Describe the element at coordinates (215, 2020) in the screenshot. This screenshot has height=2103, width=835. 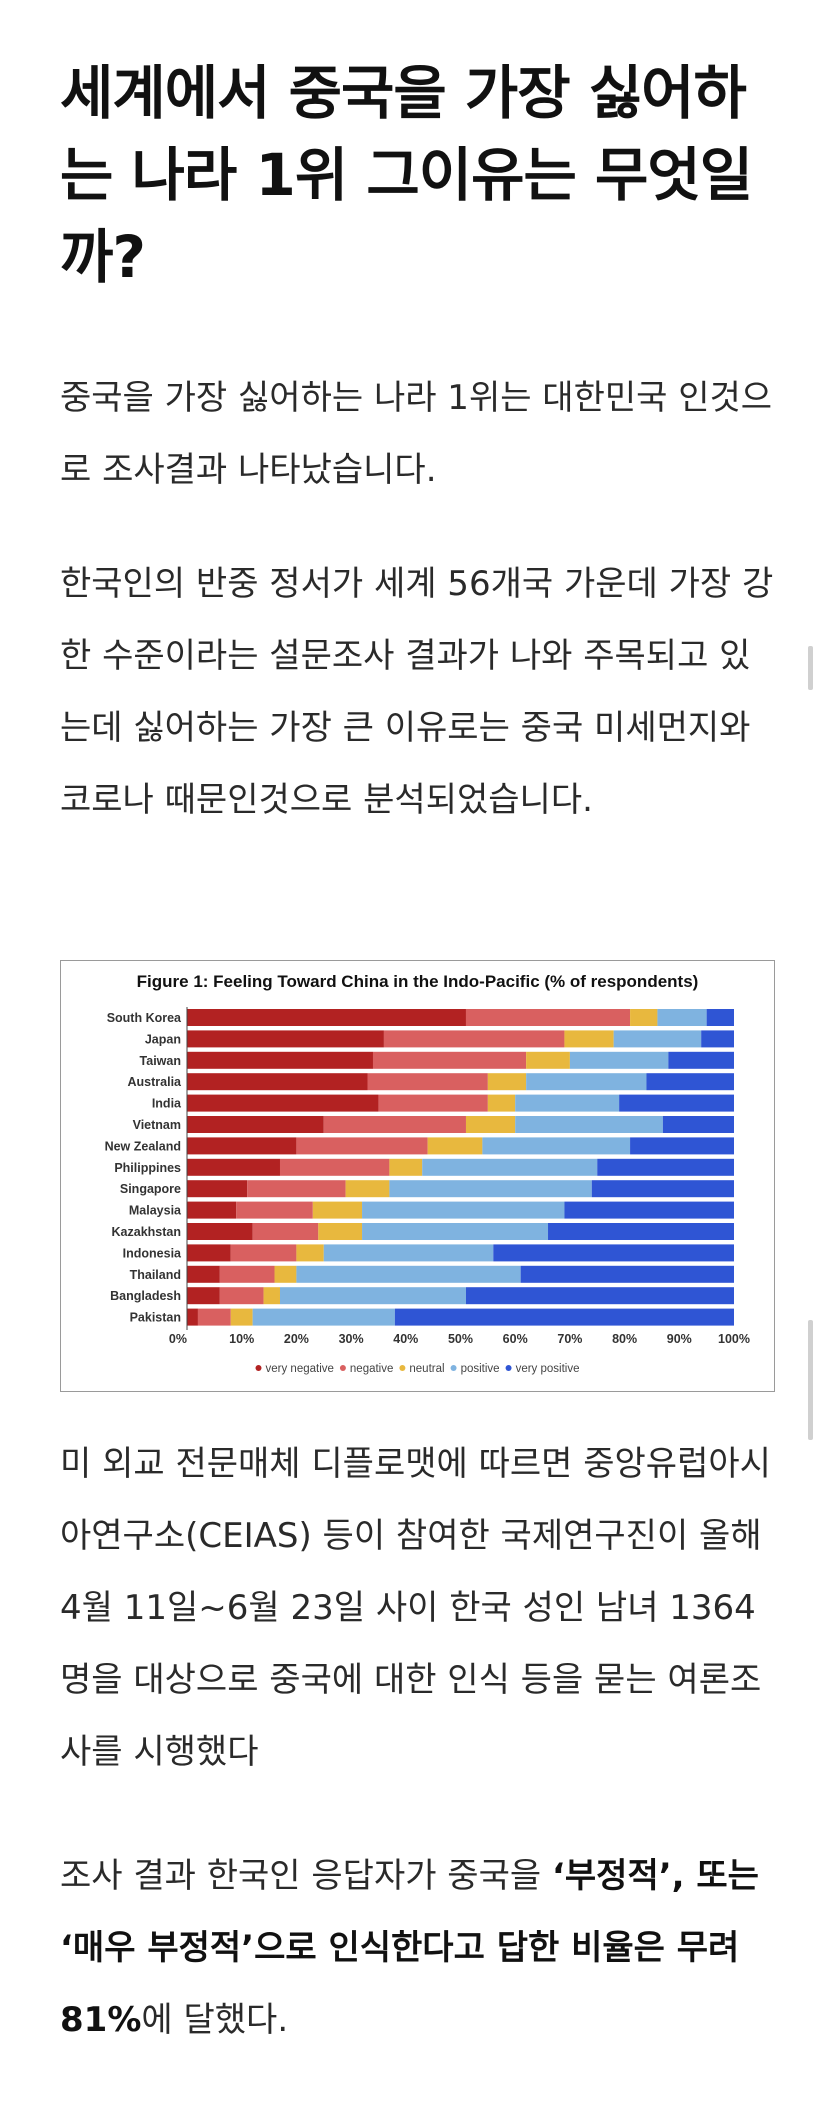
I see `result-text-end: 에 달했다.` at that location.